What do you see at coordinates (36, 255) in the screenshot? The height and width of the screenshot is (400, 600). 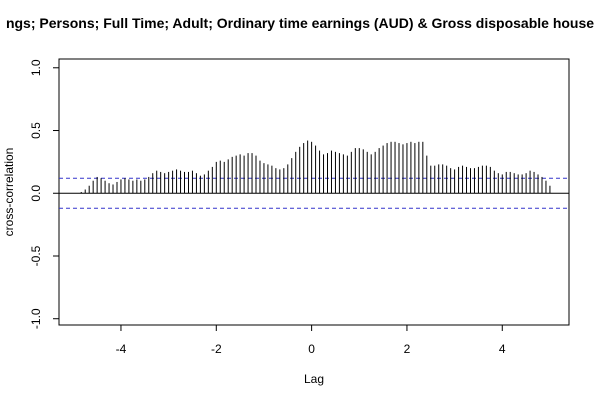 I see `y-tick-label: -0.5` at bounding box center [36, 255].